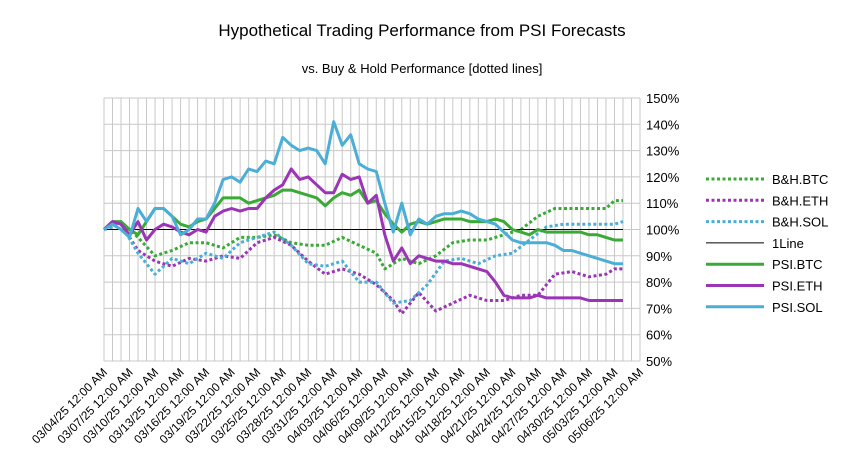 This screenshot has width=846, height=476. Describe the element at coordinates (662, 203) in the screenshot. I see `y-tick-label: 110%` at that location.